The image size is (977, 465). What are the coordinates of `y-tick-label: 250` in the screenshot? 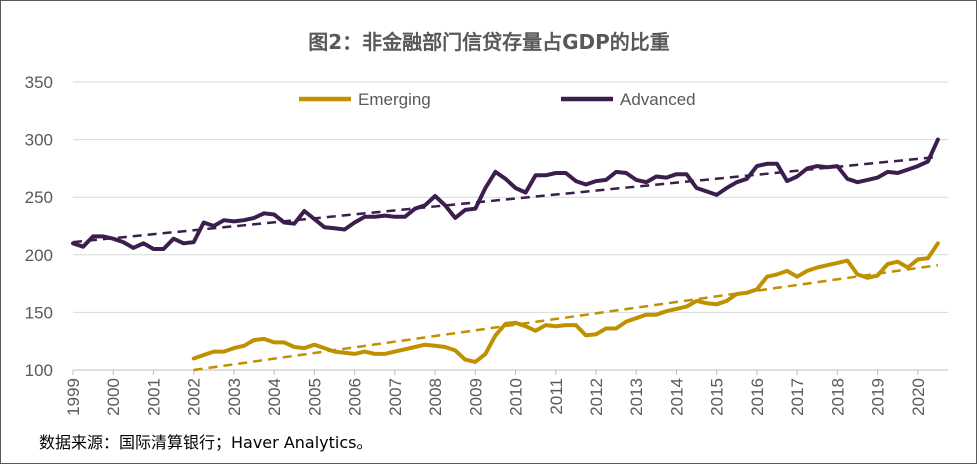 It's located at (39, 197).